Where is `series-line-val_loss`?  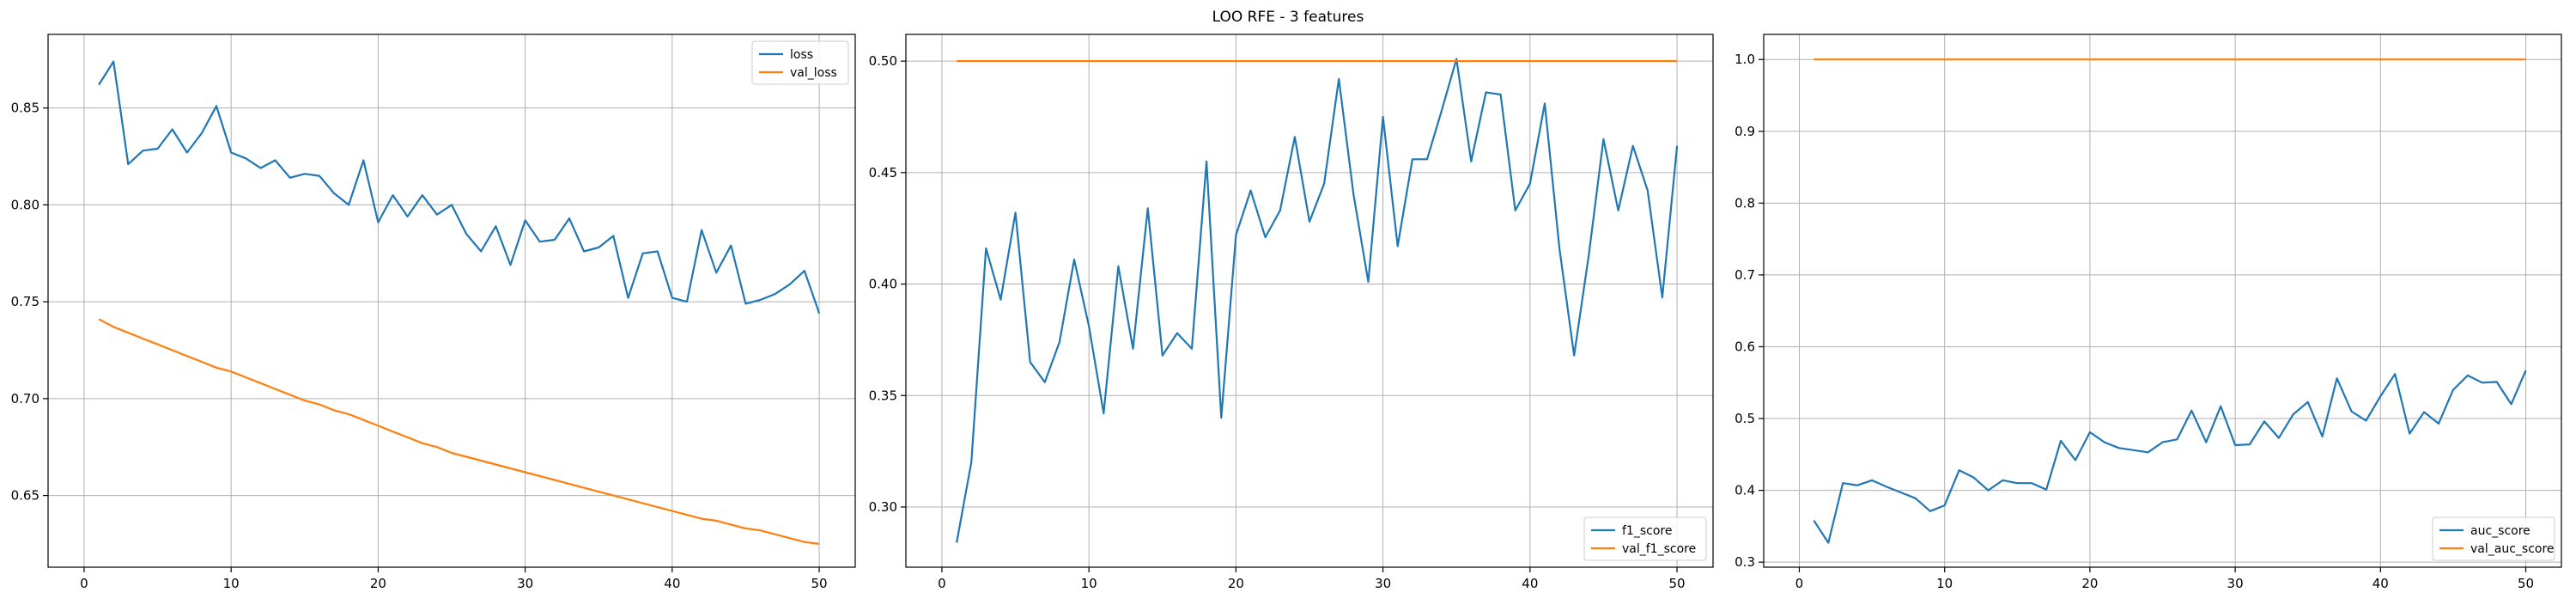 series-line-val_loss is located at coordinates (459, 431).